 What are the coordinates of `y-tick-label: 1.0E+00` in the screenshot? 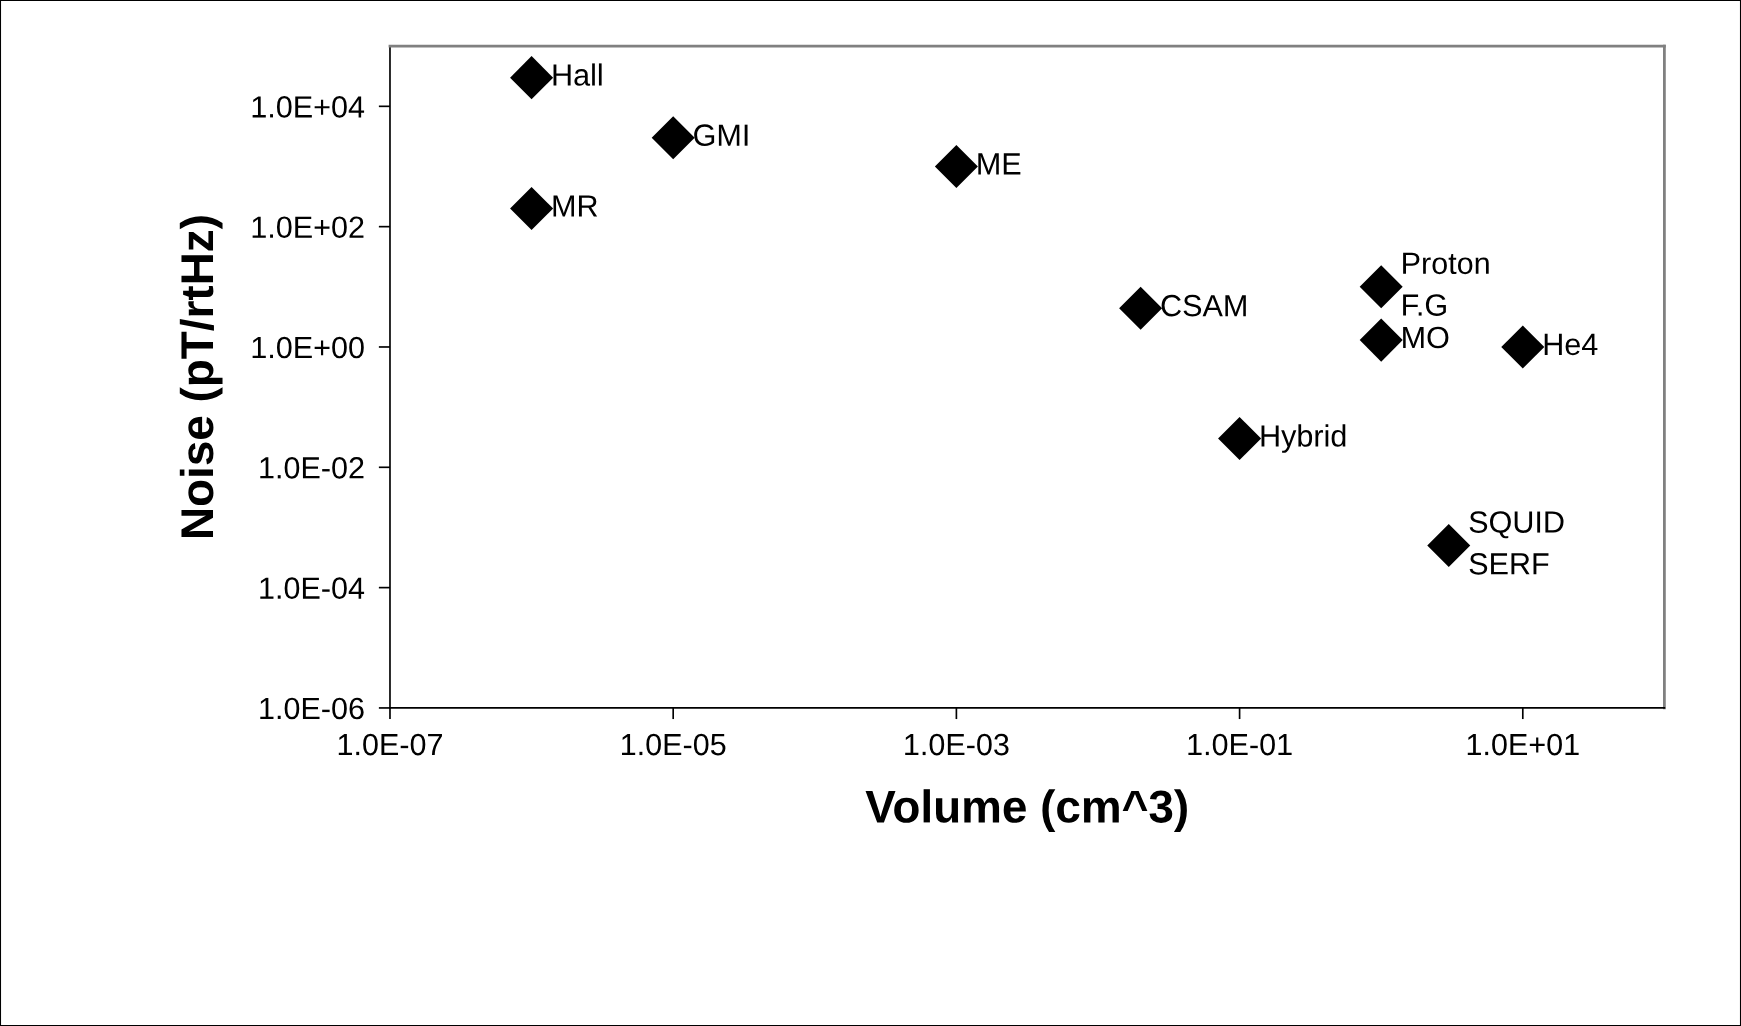 It's located at (308, 347).